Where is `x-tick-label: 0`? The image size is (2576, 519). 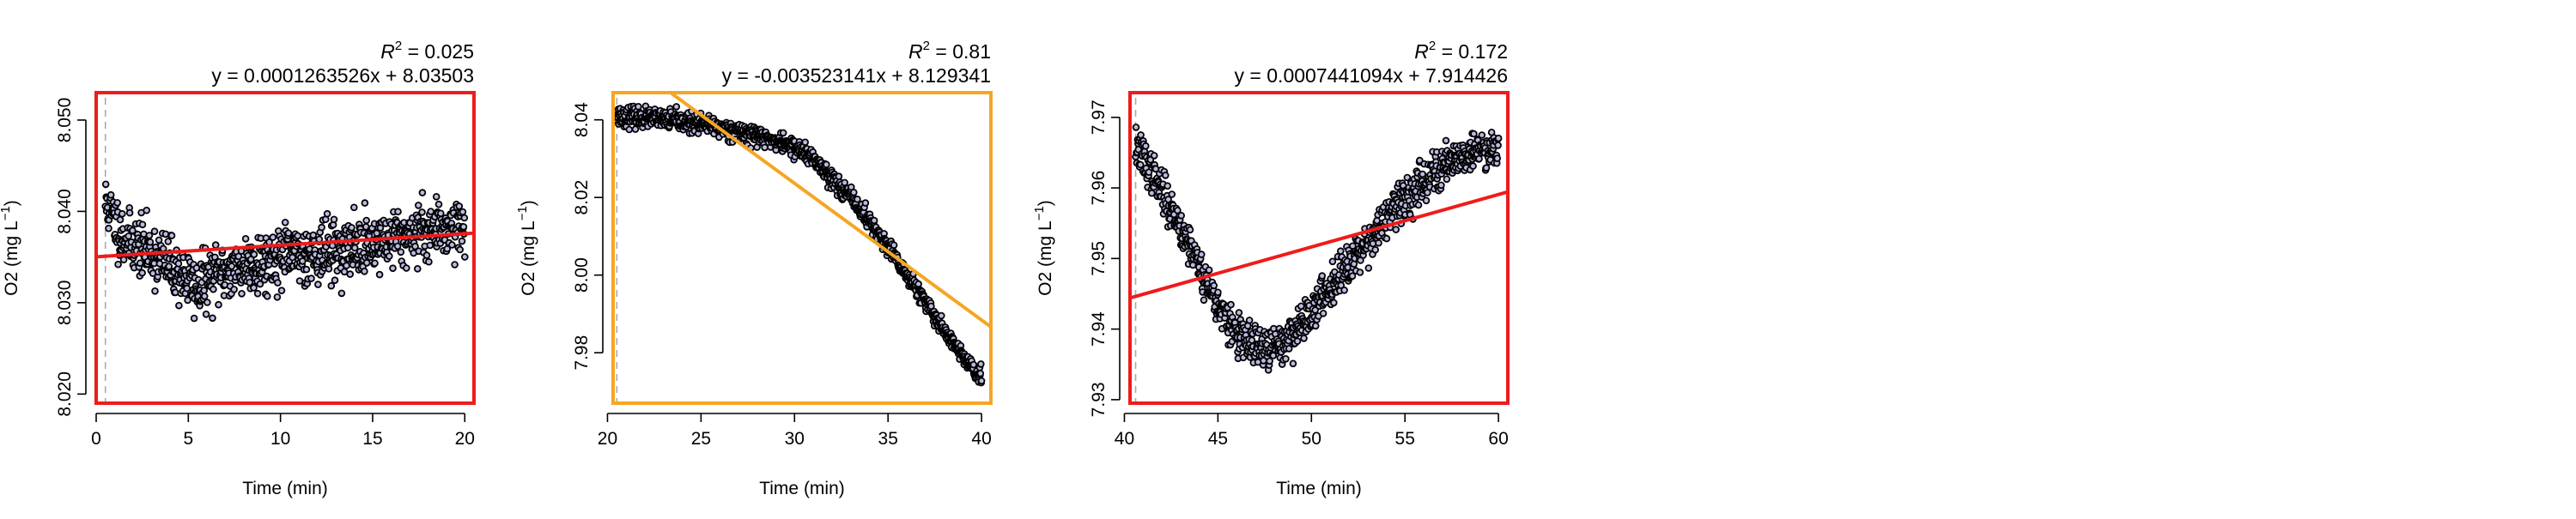
x-tick-label: 0 is located at coordinates (96, 439).